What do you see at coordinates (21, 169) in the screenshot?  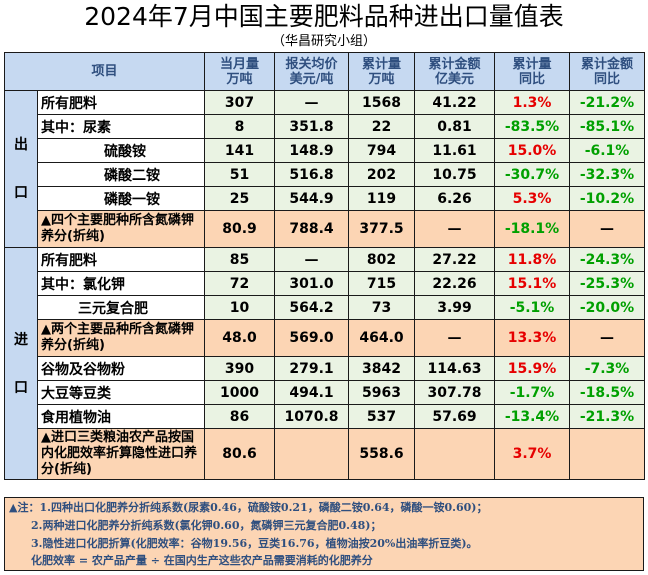 I see `export-group-label: 出口` at bounding box center [21, 169].